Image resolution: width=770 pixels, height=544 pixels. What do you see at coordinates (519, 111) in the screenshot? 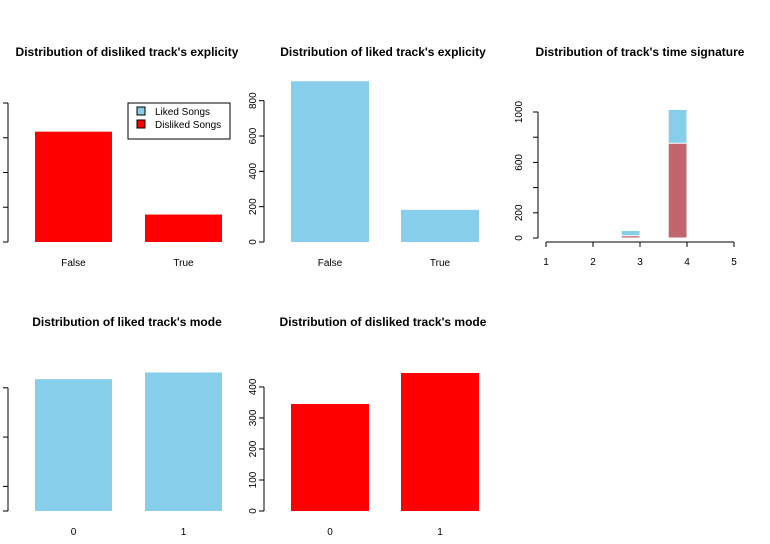
I see `y-tick-label: 1000` at bounding box center [519, 111].